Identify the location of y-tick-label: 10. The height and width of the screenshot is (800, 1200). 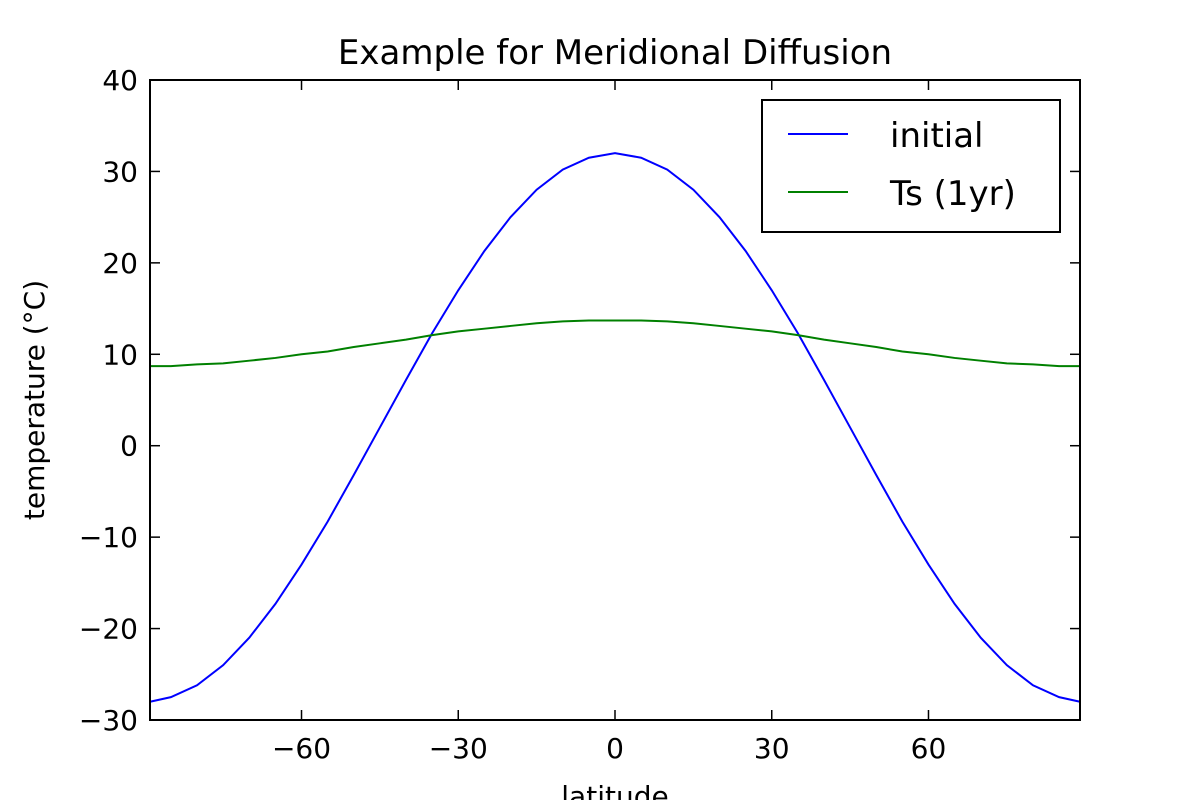
(120, 354).